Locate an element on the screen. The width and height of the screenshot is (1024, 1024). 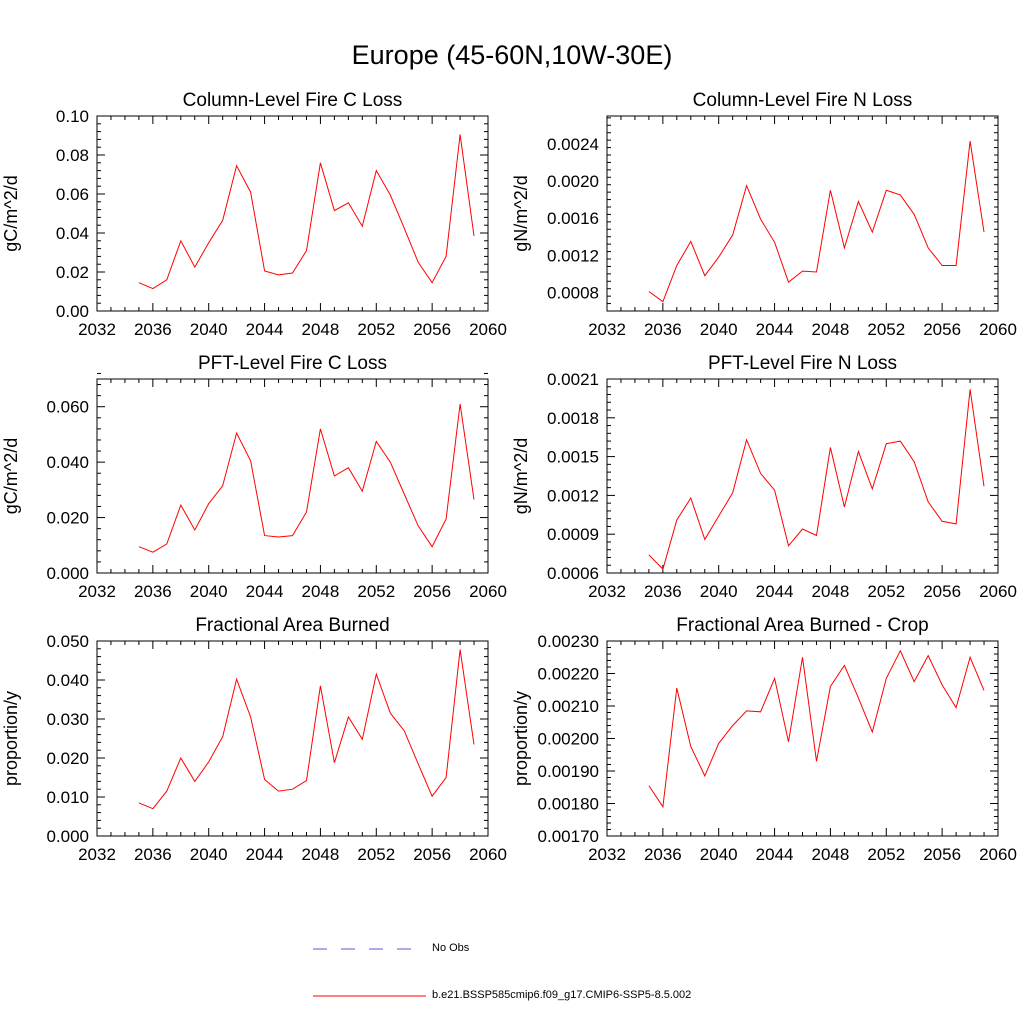
y-tick-label: 0.0021 is located at coordinates (573, 379).